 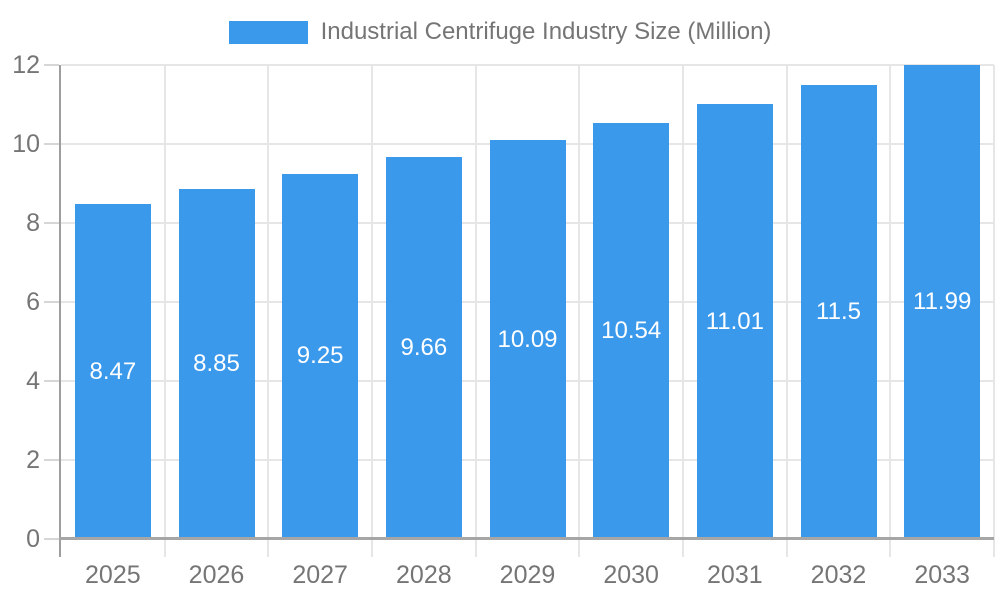 I want to click on y-axis-label: 4, so click(x=33, y=381).